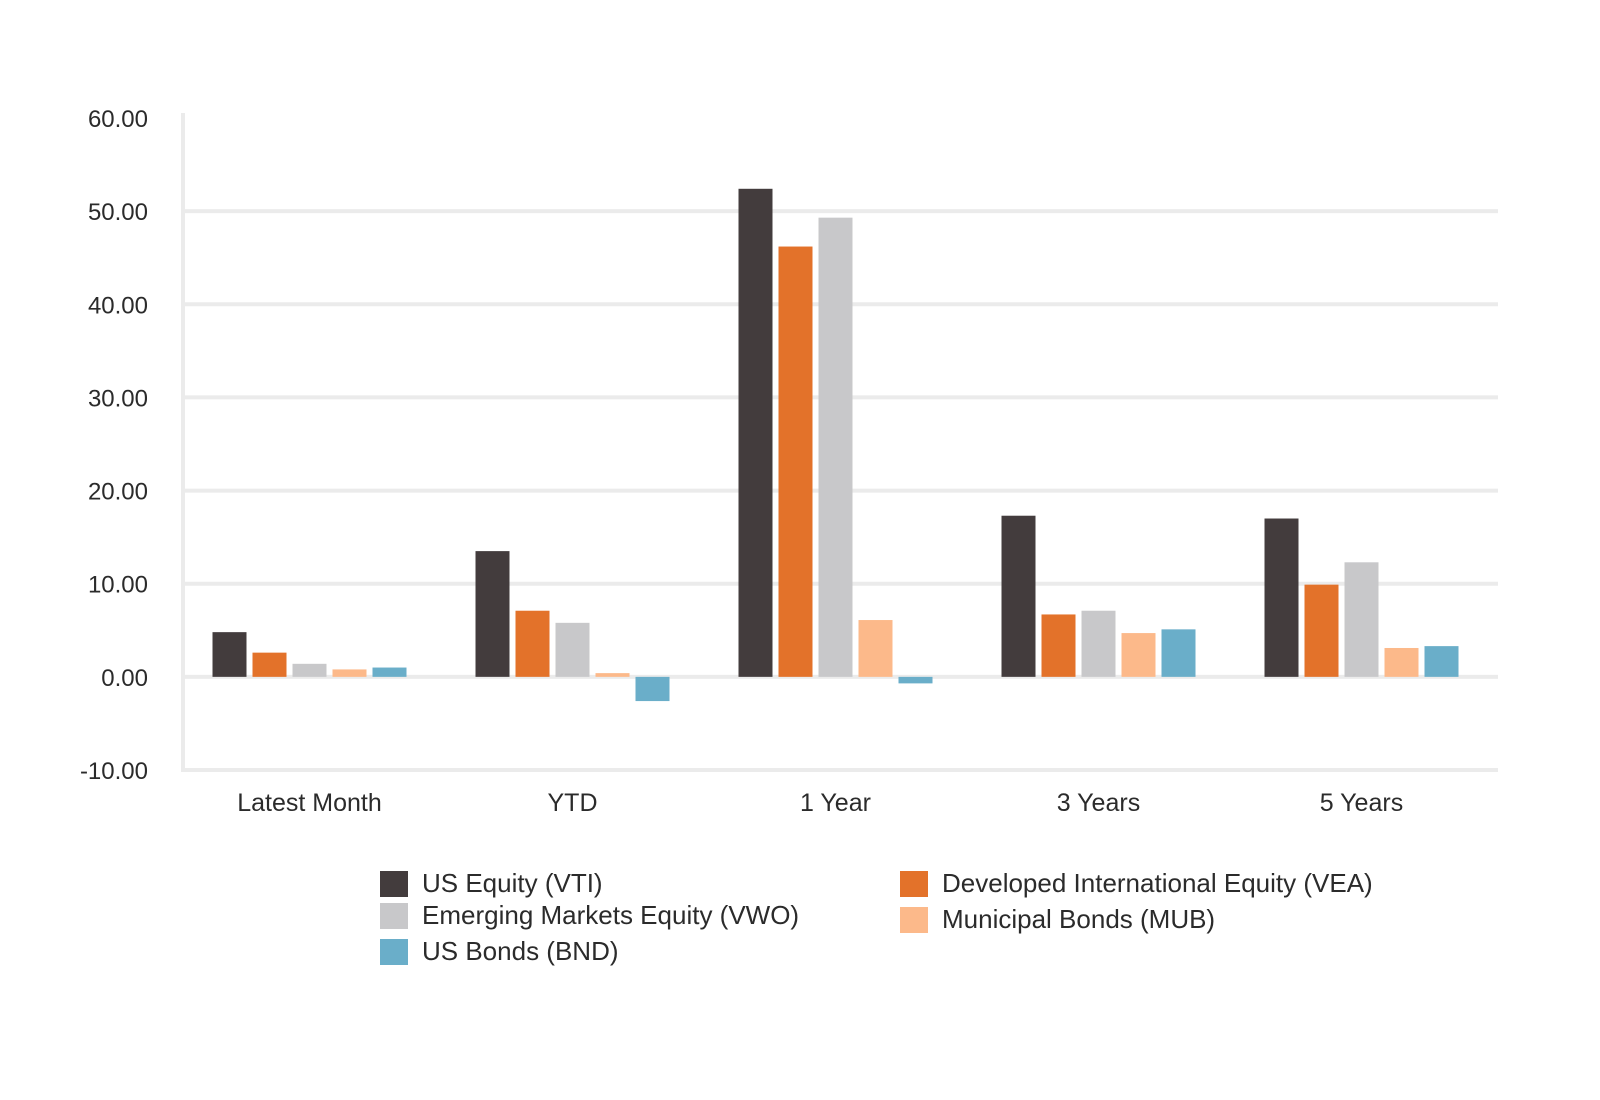 The image size is (1600, 1100). I want to click on legend-label-us-bonds: US Bonds (BND), so click(520, 951).